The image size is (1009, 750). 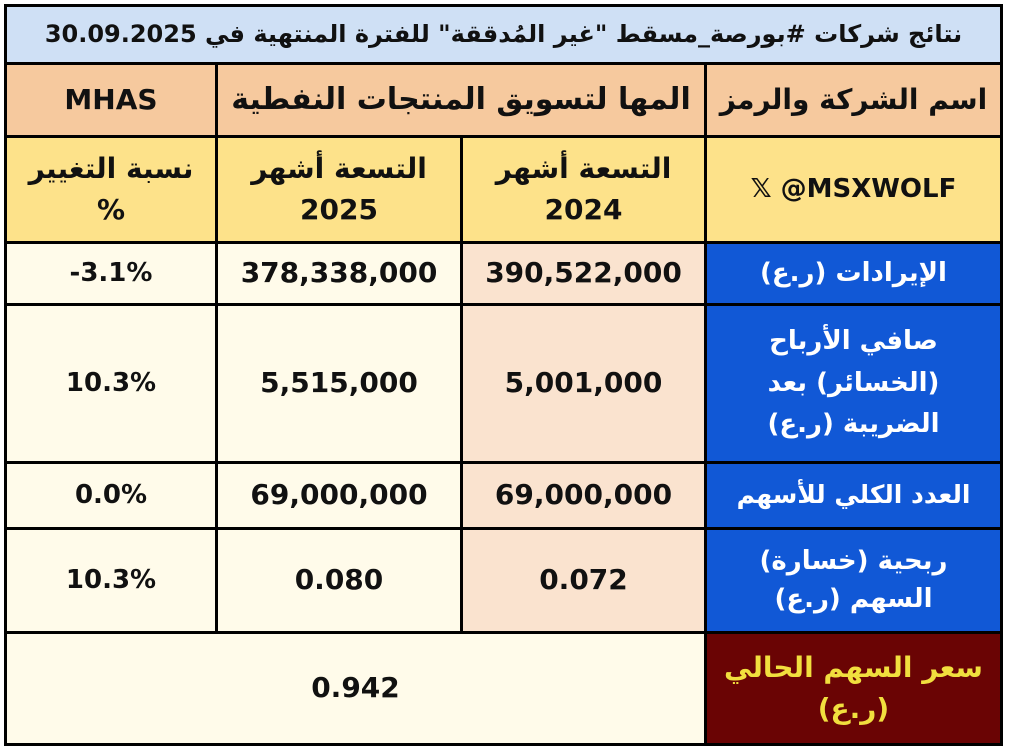 What do you see at coordinates (462, 101) in the screenshot?
I see `company-name: المها لتسويق المنتجات النفطية` at bounding box center [462, 101].